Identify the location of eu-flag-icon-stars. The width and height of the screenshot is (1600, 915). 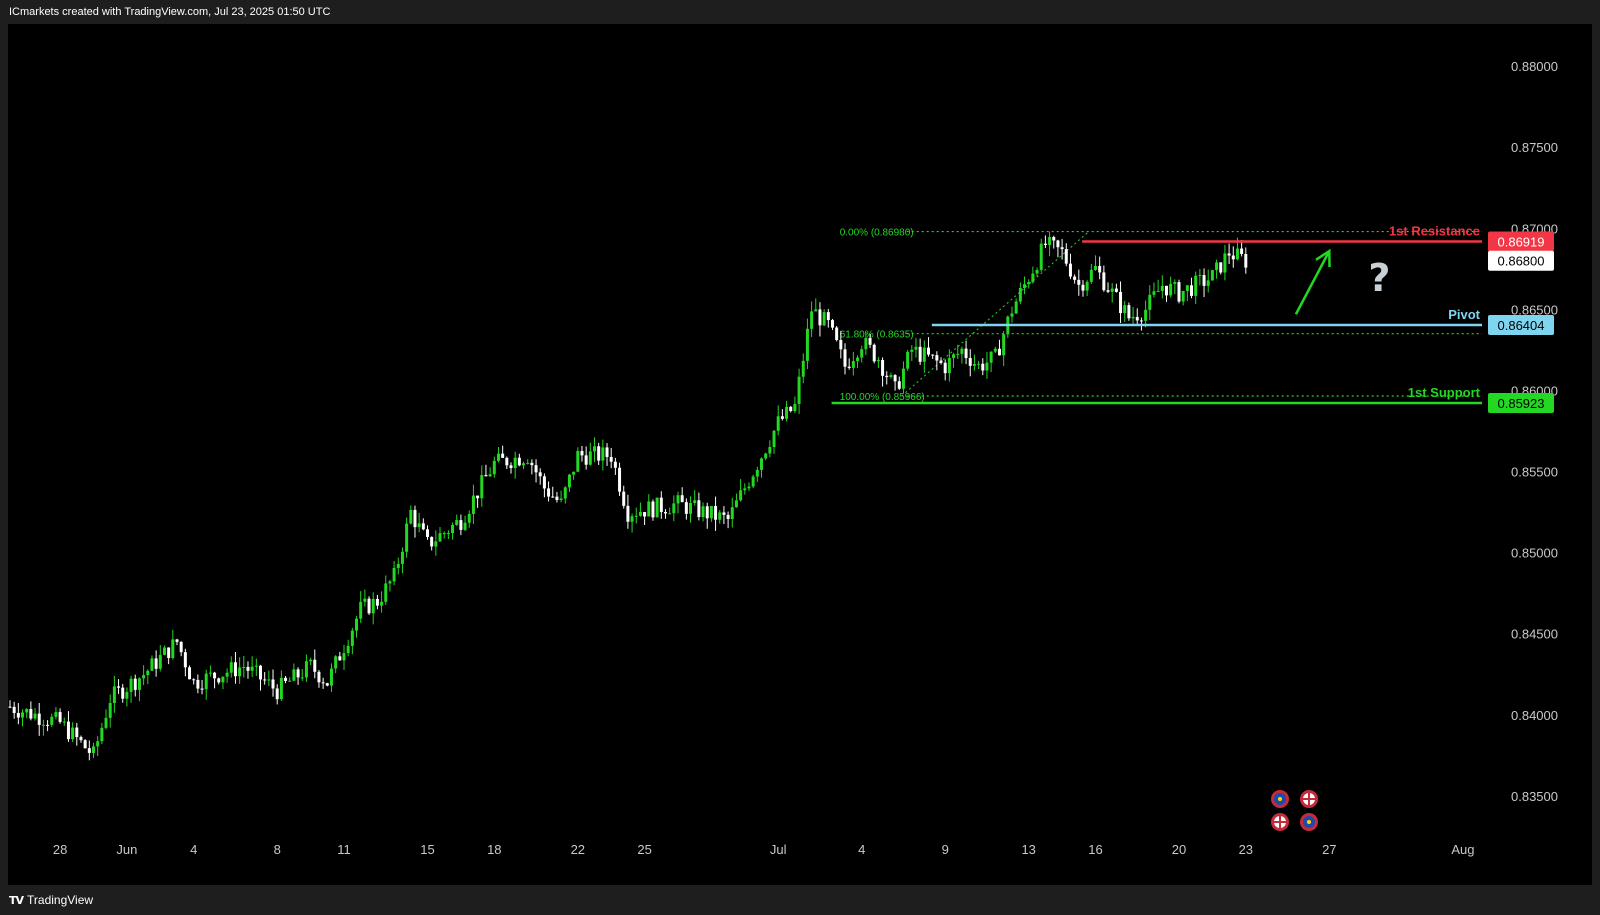
(1309, 822).